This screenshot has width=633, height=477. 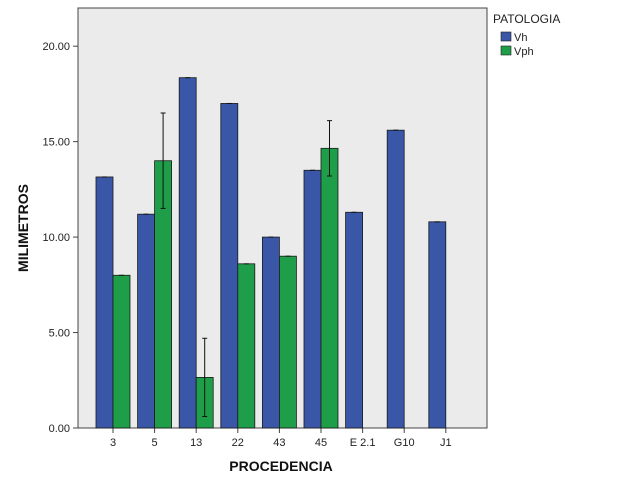 I want to click on x-tick-label: 43, so click(x=279, y=443).